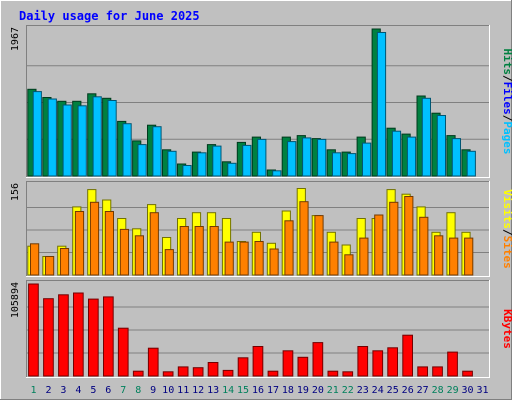  Describe the element at coordinates (138, 390) in the screenshot. I see `day-label-8: 8` at that location.